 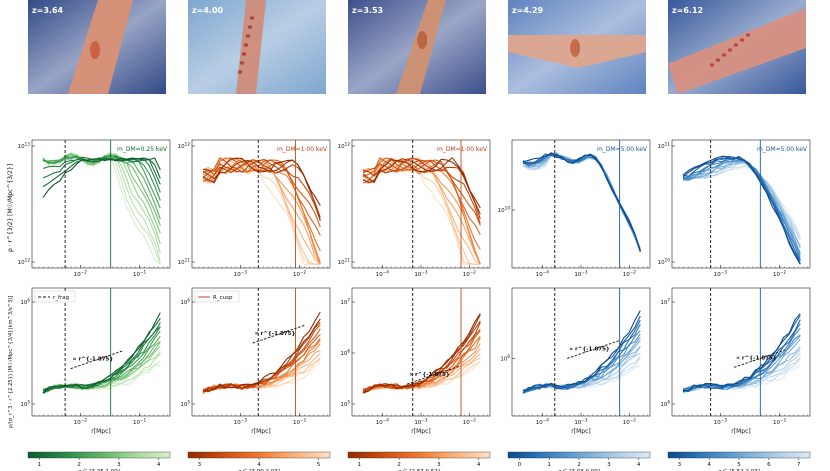 What do you see at coordinates (543, 274) in the screenshot?
I see `top-xtick-label: 10⁻⁴` at bounding box center [543, 274].